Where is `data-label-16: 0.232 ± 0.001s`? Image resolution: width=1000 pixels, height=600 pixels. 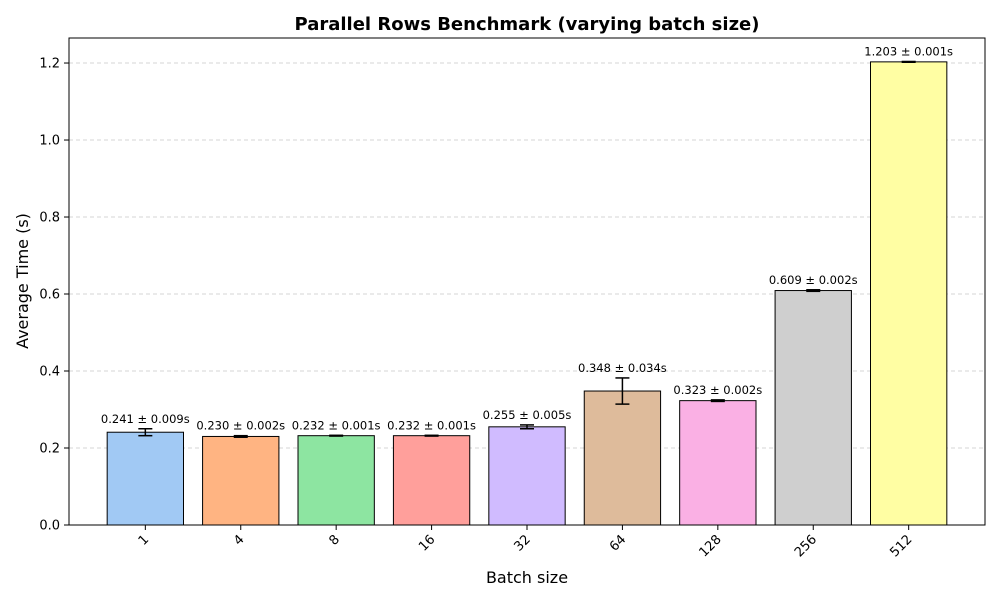 data-label-16: 0.232 ± 0.001s is located at coordinates (431, 425).